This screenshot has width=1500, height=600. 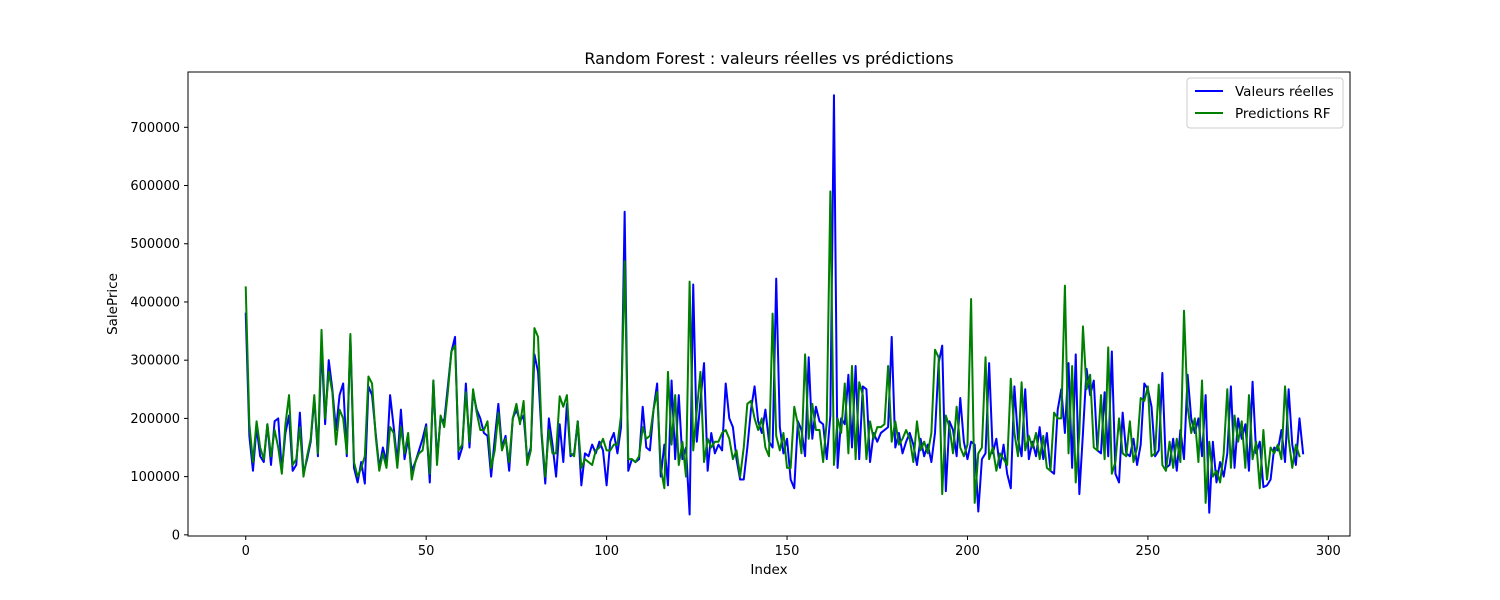 What do you see at coordinates (155, 128) in the screenshot?
I see `y-tick-label: 700000` at bounding box center [155, 128].